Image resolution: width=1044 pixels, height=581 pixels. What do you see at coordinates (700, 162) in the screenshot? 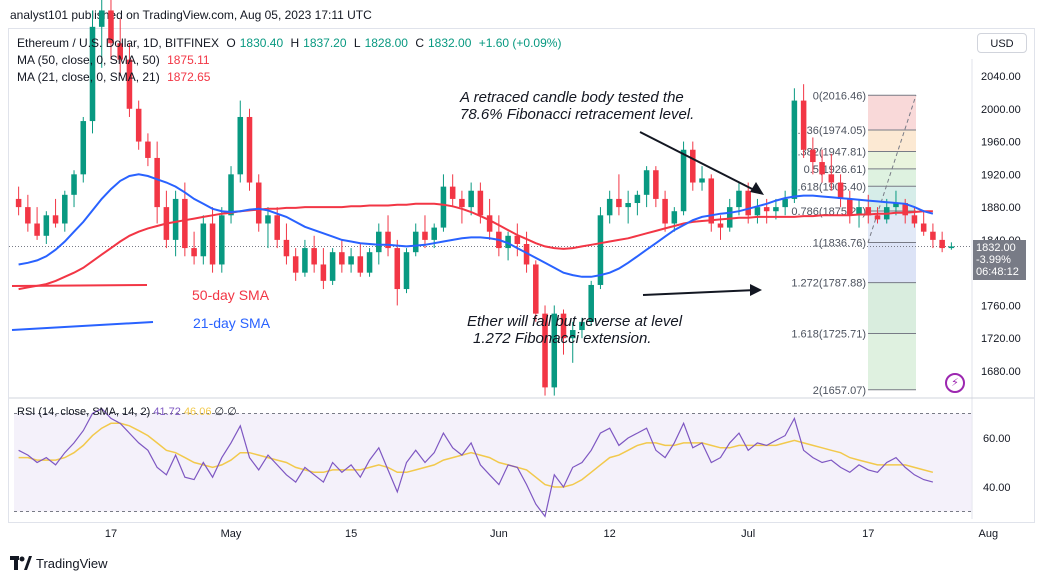
I see `annotation-top-arrow` at bounding box center [700, 162].